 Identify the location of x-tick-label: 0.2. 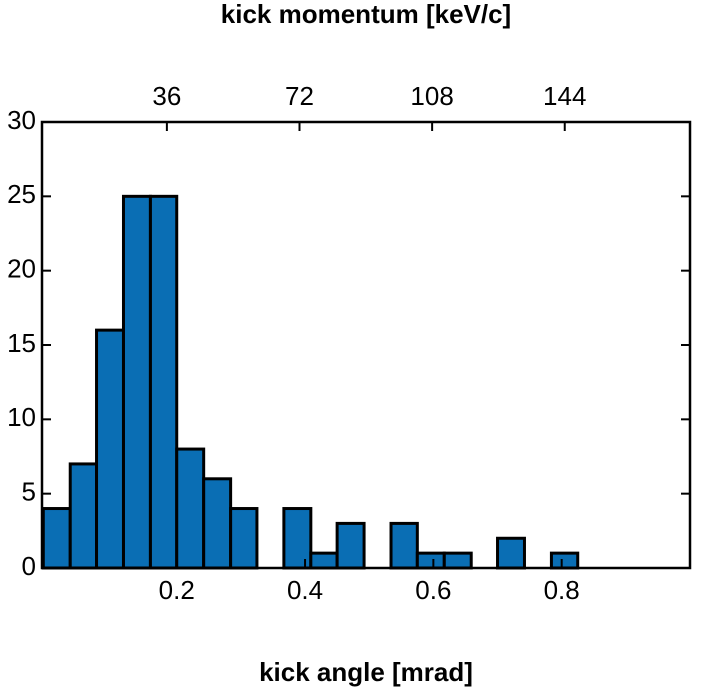
(177, 590).